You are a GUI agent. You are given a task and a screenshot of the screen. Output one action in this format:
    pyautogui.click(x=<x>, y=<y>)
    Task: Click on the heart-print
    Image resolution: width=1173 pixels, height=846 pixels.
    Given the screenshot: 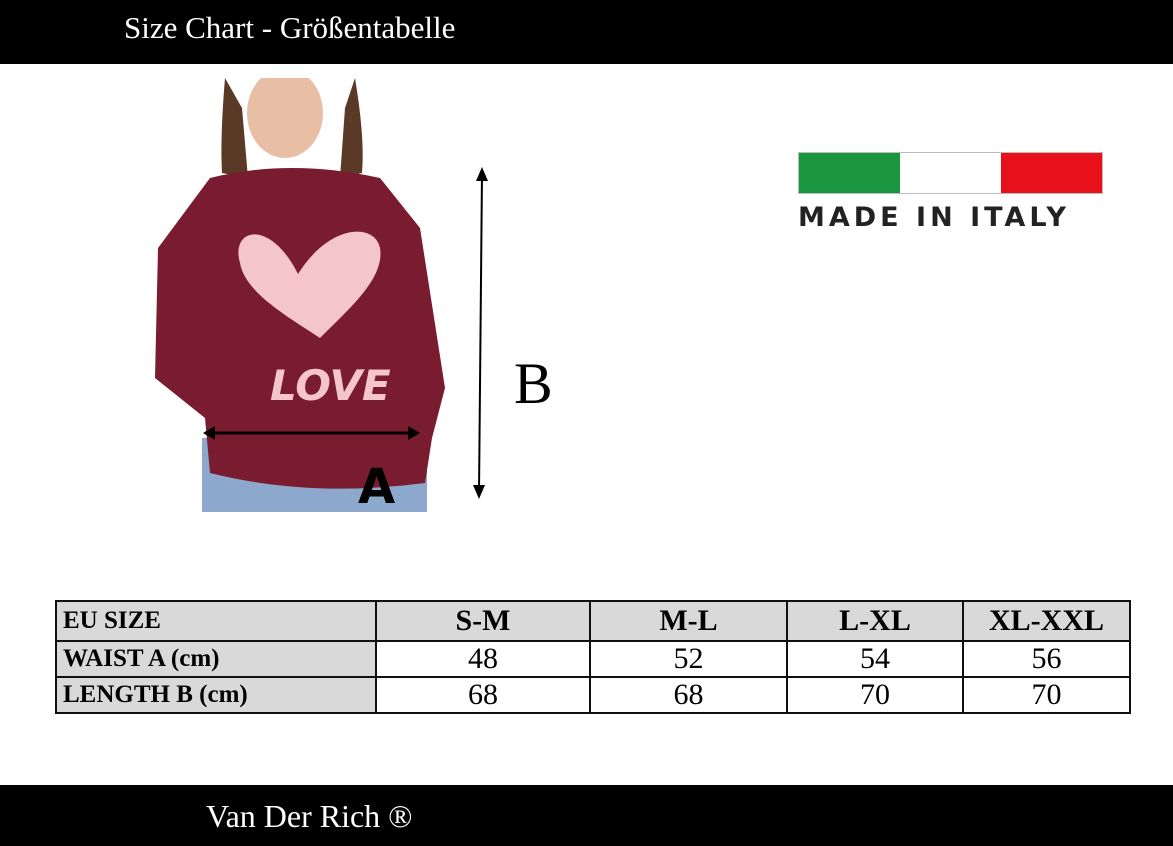 What is the action you would take?
    pyautogui.click(x=309, y=284)
    